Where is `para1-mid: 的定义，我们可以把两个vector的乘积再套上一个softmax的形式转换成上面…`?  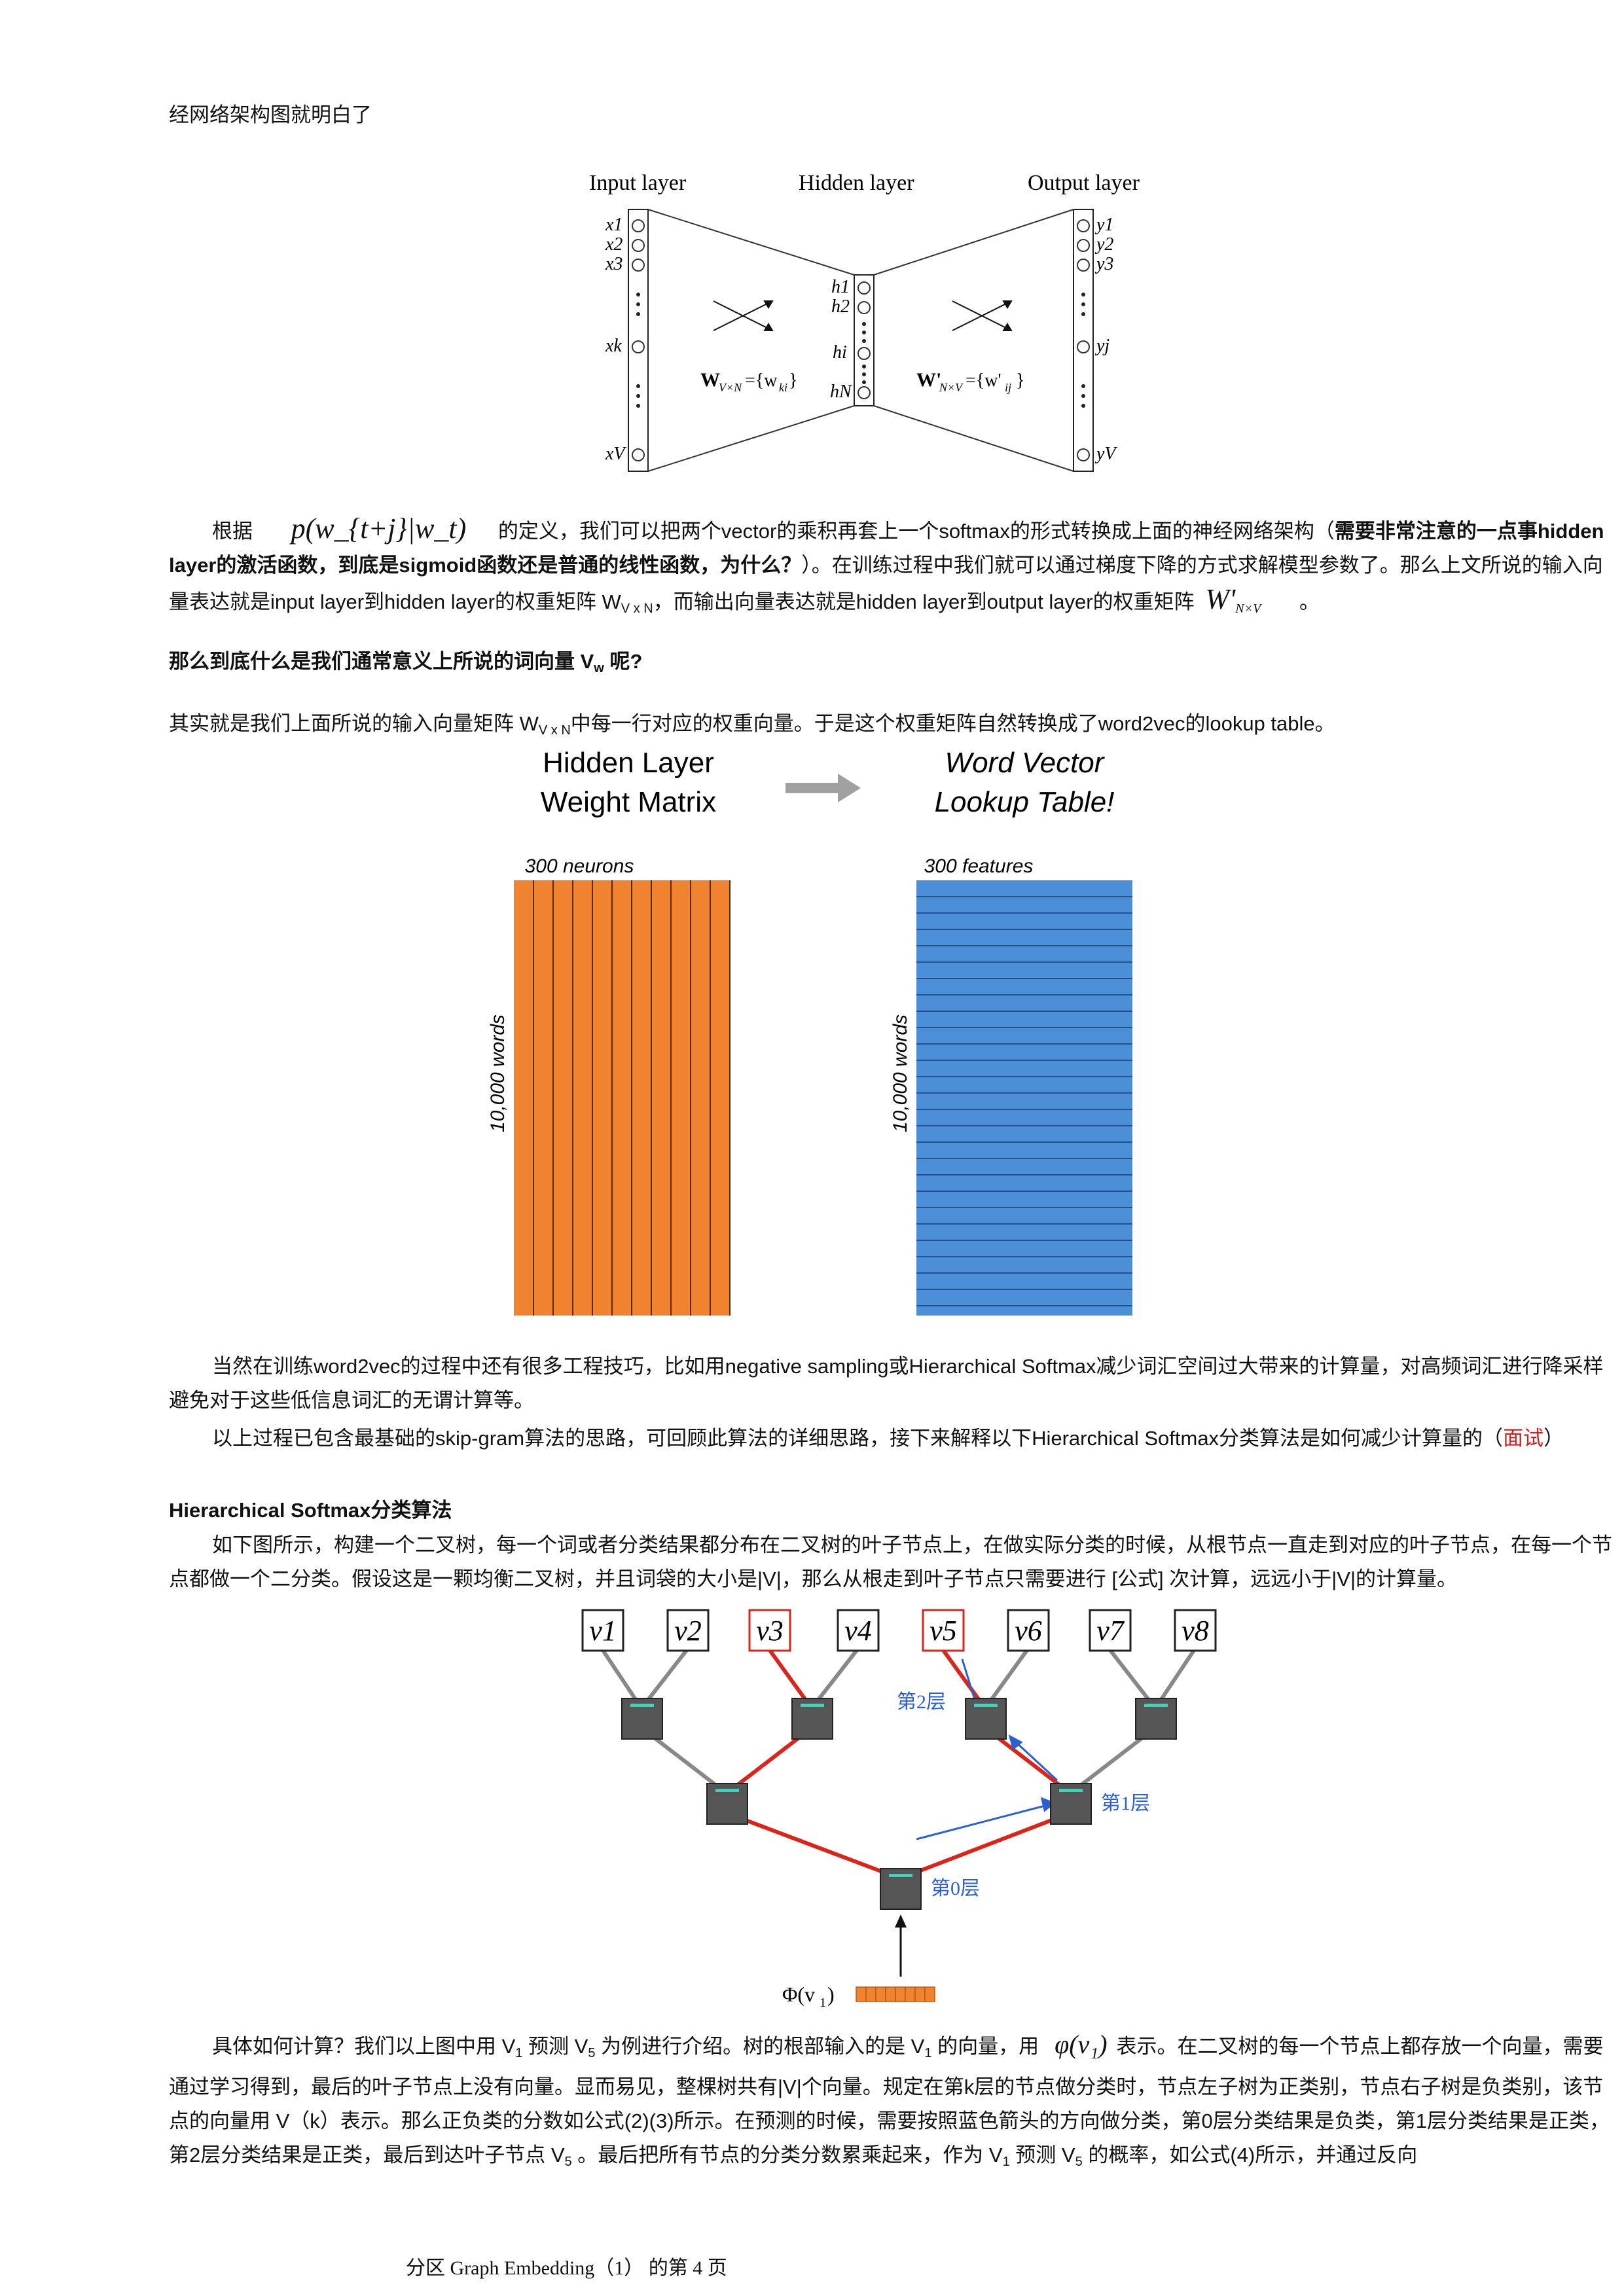
para1-mid: 的定义，我们可以把两个vector的乘积再套上一个softmax的形式转换成上面… is located at coordinates (916, 531).